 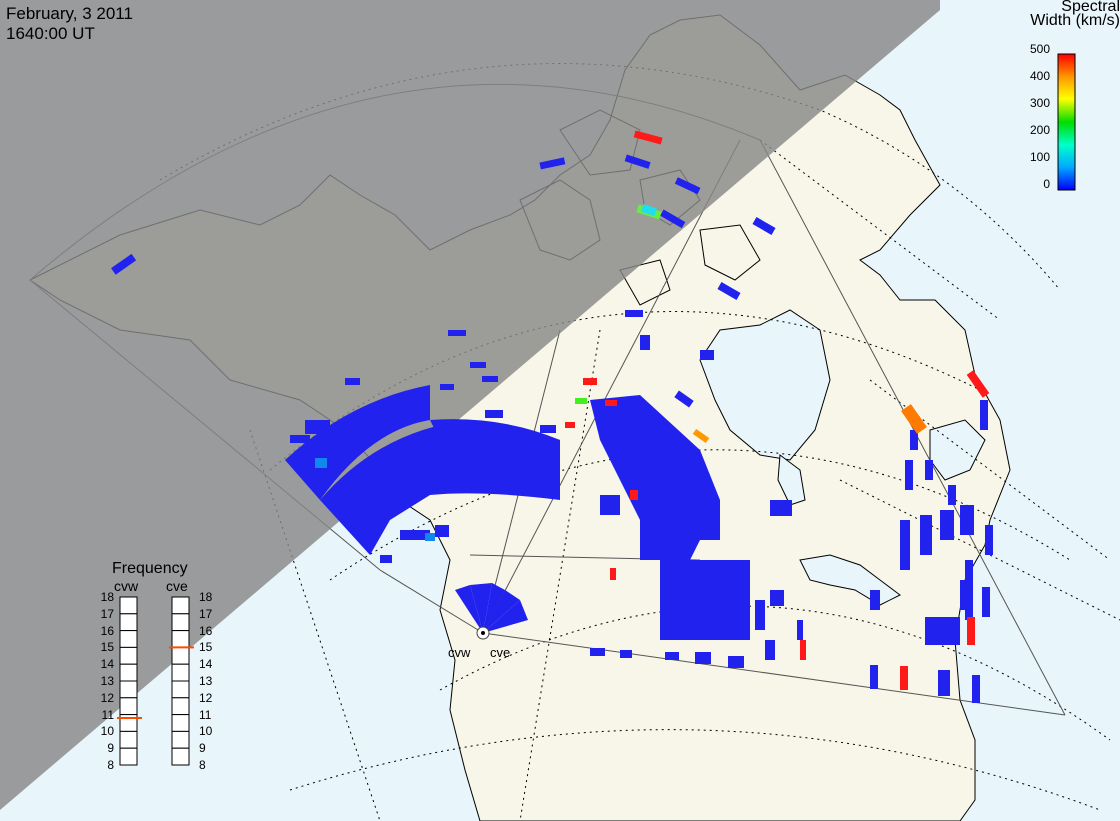 What do you see at coordinates (765, 385) in the screenshot?
I see `hudson-bay` at bounding box center [765, 385].